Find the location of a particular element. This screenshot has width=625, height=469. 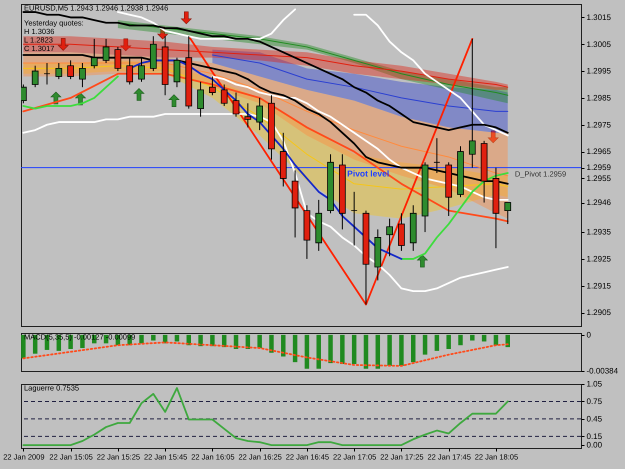

y-tick-label: 1.2975 is located at coordinates (599, 125).